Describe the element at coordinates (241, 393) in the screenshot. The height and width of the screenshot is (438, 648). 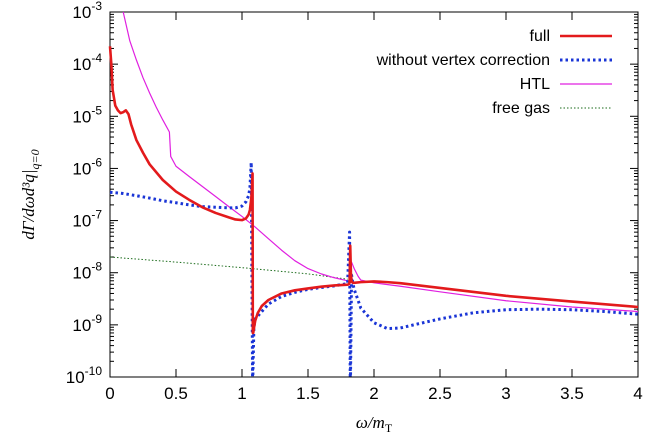
I see `x-tick-label: 1` at that location.